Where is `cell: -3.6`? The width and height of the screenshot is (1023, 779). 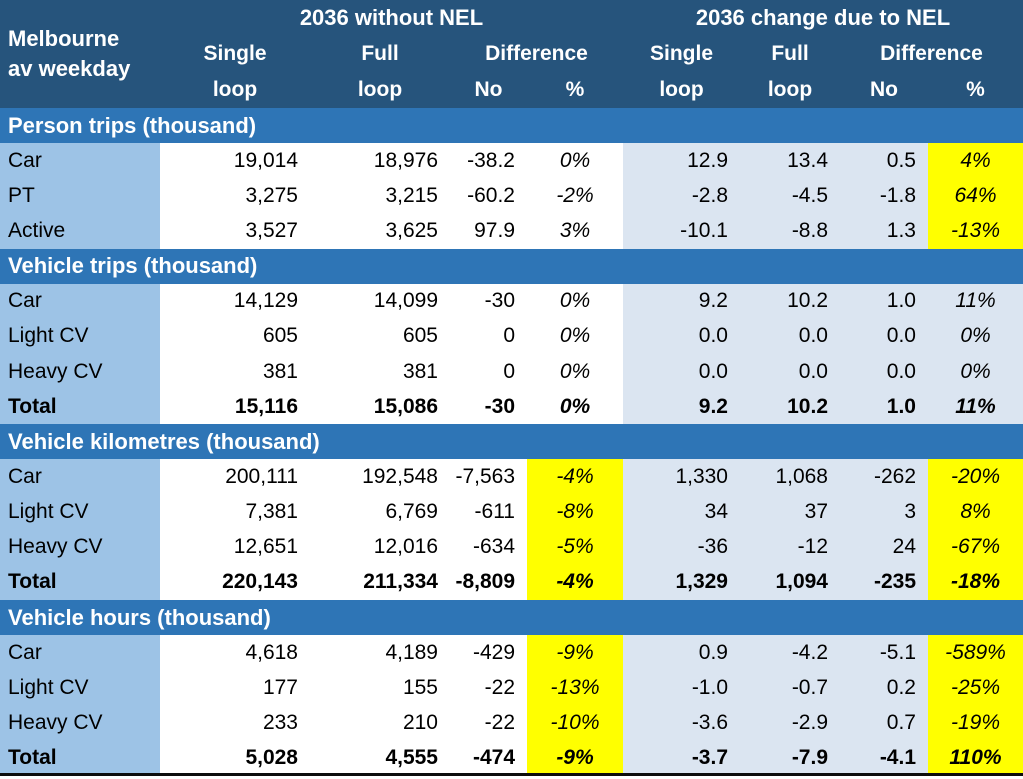 cell: -3.6 is located at coordinates (681, 723).